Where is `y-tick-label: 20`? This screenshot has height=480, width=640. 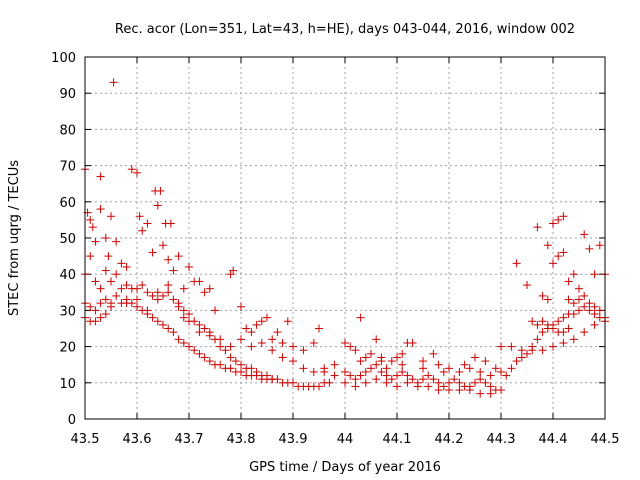 y-tick-label: 20 is located at coordinates (67, 348).